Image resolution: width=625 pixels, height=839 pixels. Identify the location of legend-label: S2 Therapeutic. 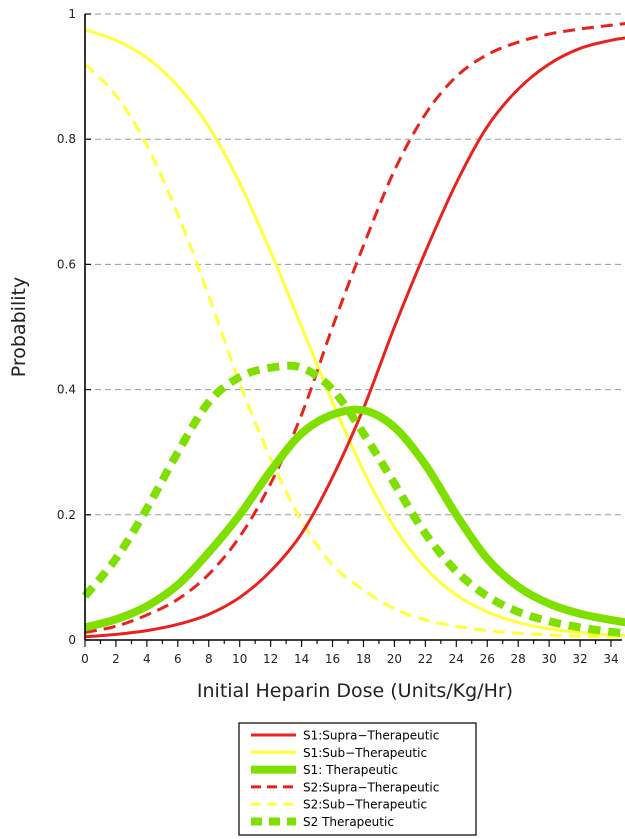
(348, 822).